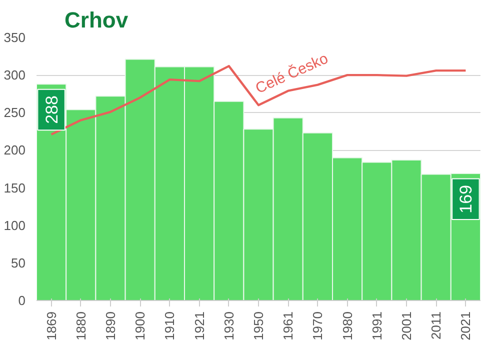 Image resolution: width=492 pixels, height=343 pixels. I want to click on x-tick-label: 1991, so click(376, 326).